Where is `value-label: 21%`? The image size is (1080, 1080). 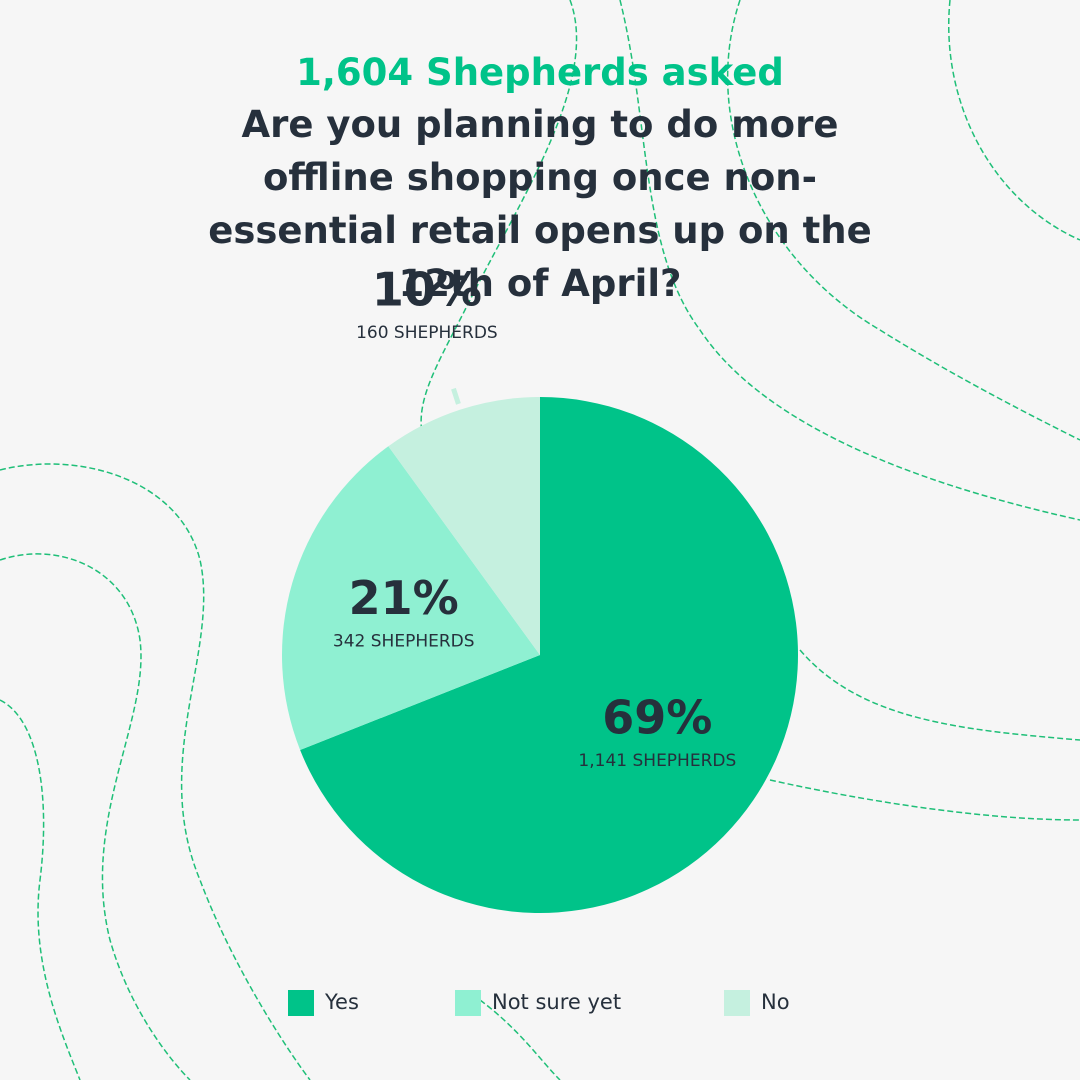 value-label: 21% is located at coordinates (404, 598).